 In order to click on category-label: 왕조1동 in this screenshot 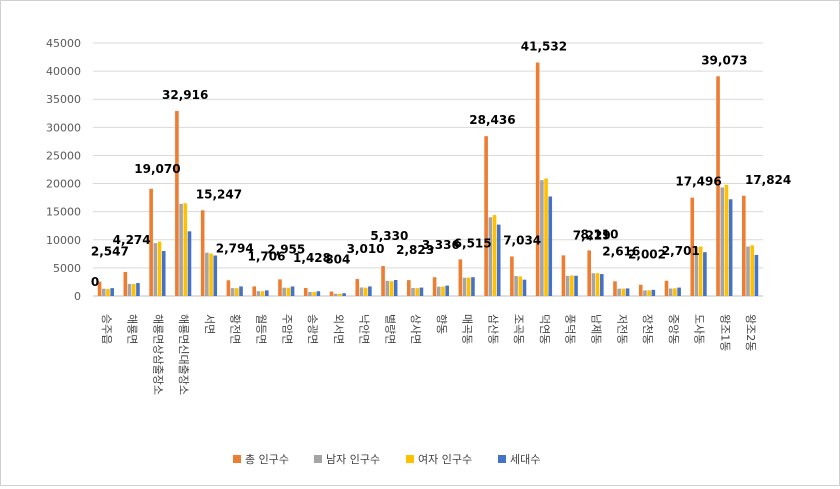, I will do `click(724, 332)`.